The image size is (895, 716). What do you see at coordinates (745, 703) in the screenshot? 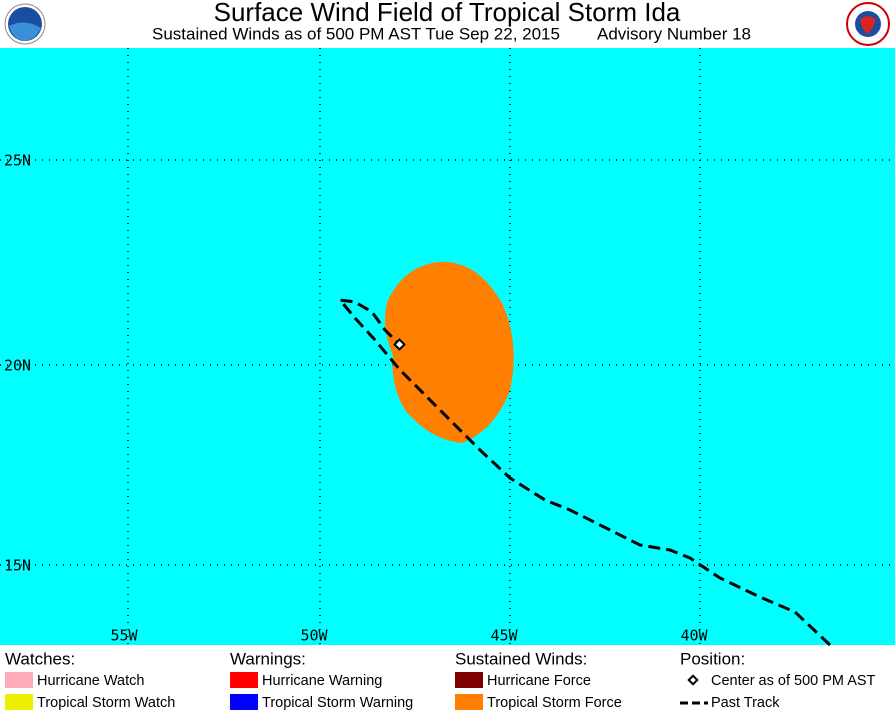
I see `legend-item: Past Track` at bounding box center [745, 703].